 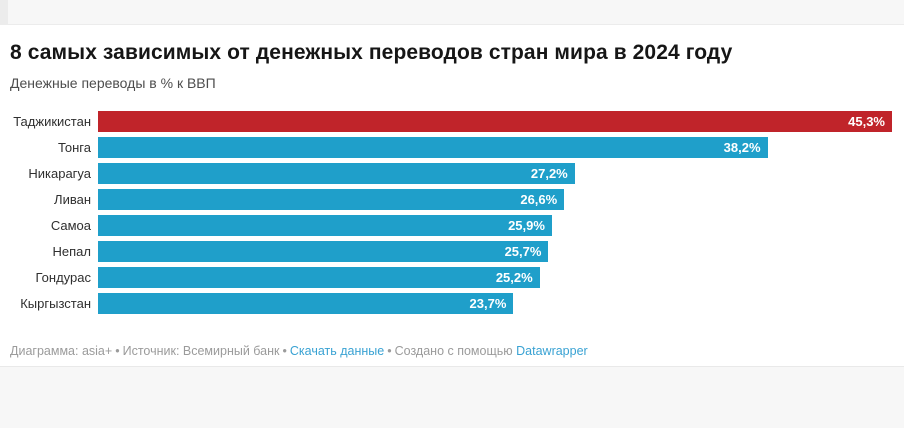 What do you see at coordinates (488, 304) in the screenshot?
I see `bar-value-label: 23,7%` at bounding box center [488, 304].